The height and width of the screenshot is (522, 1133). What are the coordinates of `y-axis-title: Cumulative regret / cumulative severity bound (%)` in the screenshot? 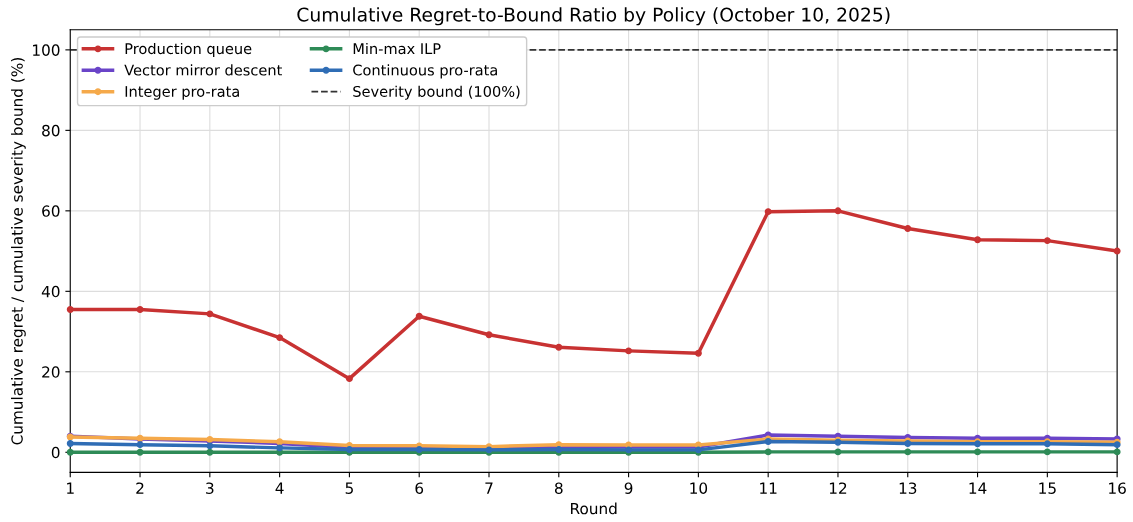 It's located at (18, 251).